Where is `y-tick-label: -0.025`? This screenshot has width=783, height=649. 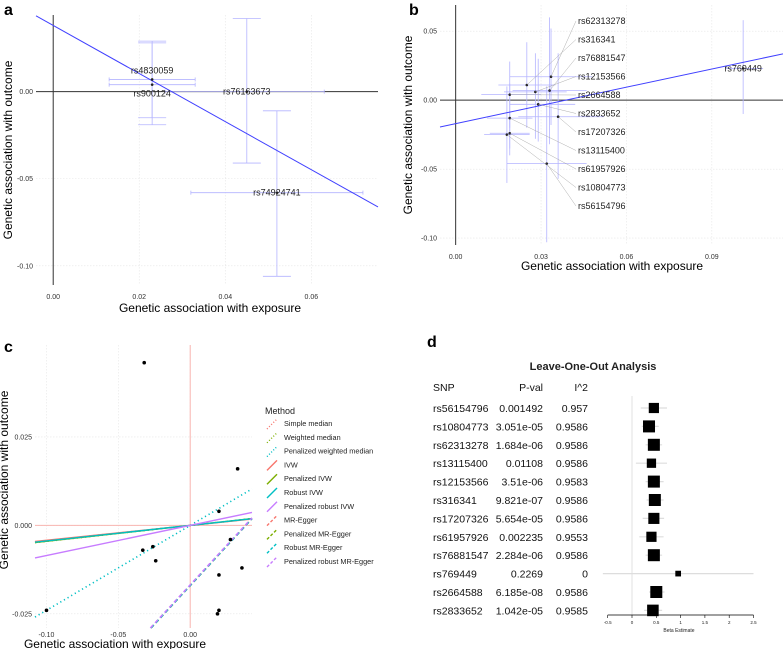 y-tick-label: -0.025 is located at coordinates (22, 614).